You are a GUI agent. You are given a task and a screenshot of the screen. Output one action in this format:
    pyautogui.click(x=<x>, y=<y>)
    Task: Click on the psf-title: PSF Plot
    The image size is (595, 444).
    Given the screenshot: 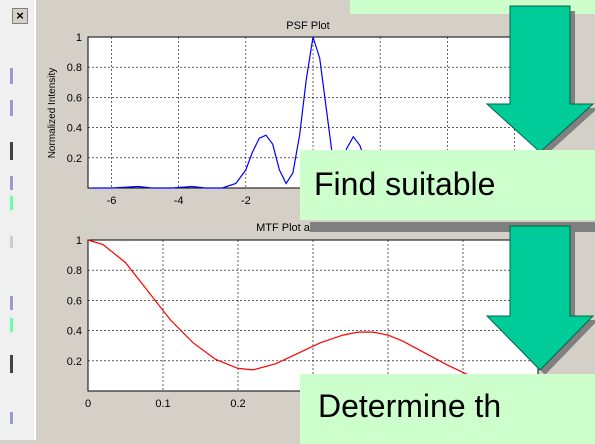 What is the action you would take?
    pyautogui.click(x=307, y=26)
    